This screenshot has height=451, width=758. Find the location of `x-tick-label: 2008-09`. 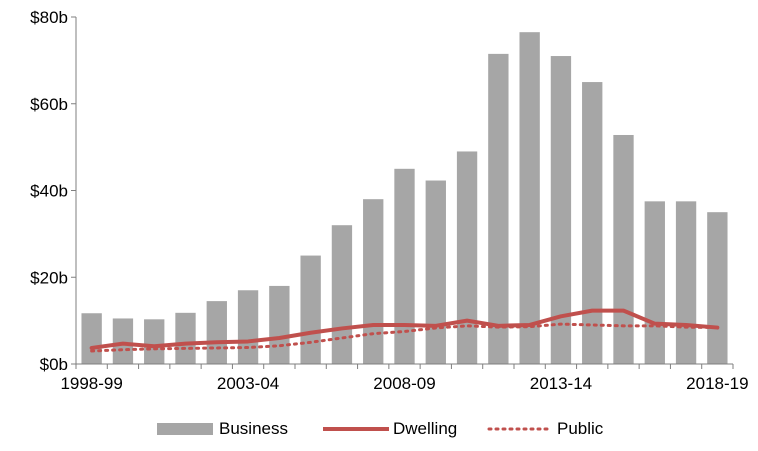

x-tick-label: 2008-09 is located at coordinates (404, 383).